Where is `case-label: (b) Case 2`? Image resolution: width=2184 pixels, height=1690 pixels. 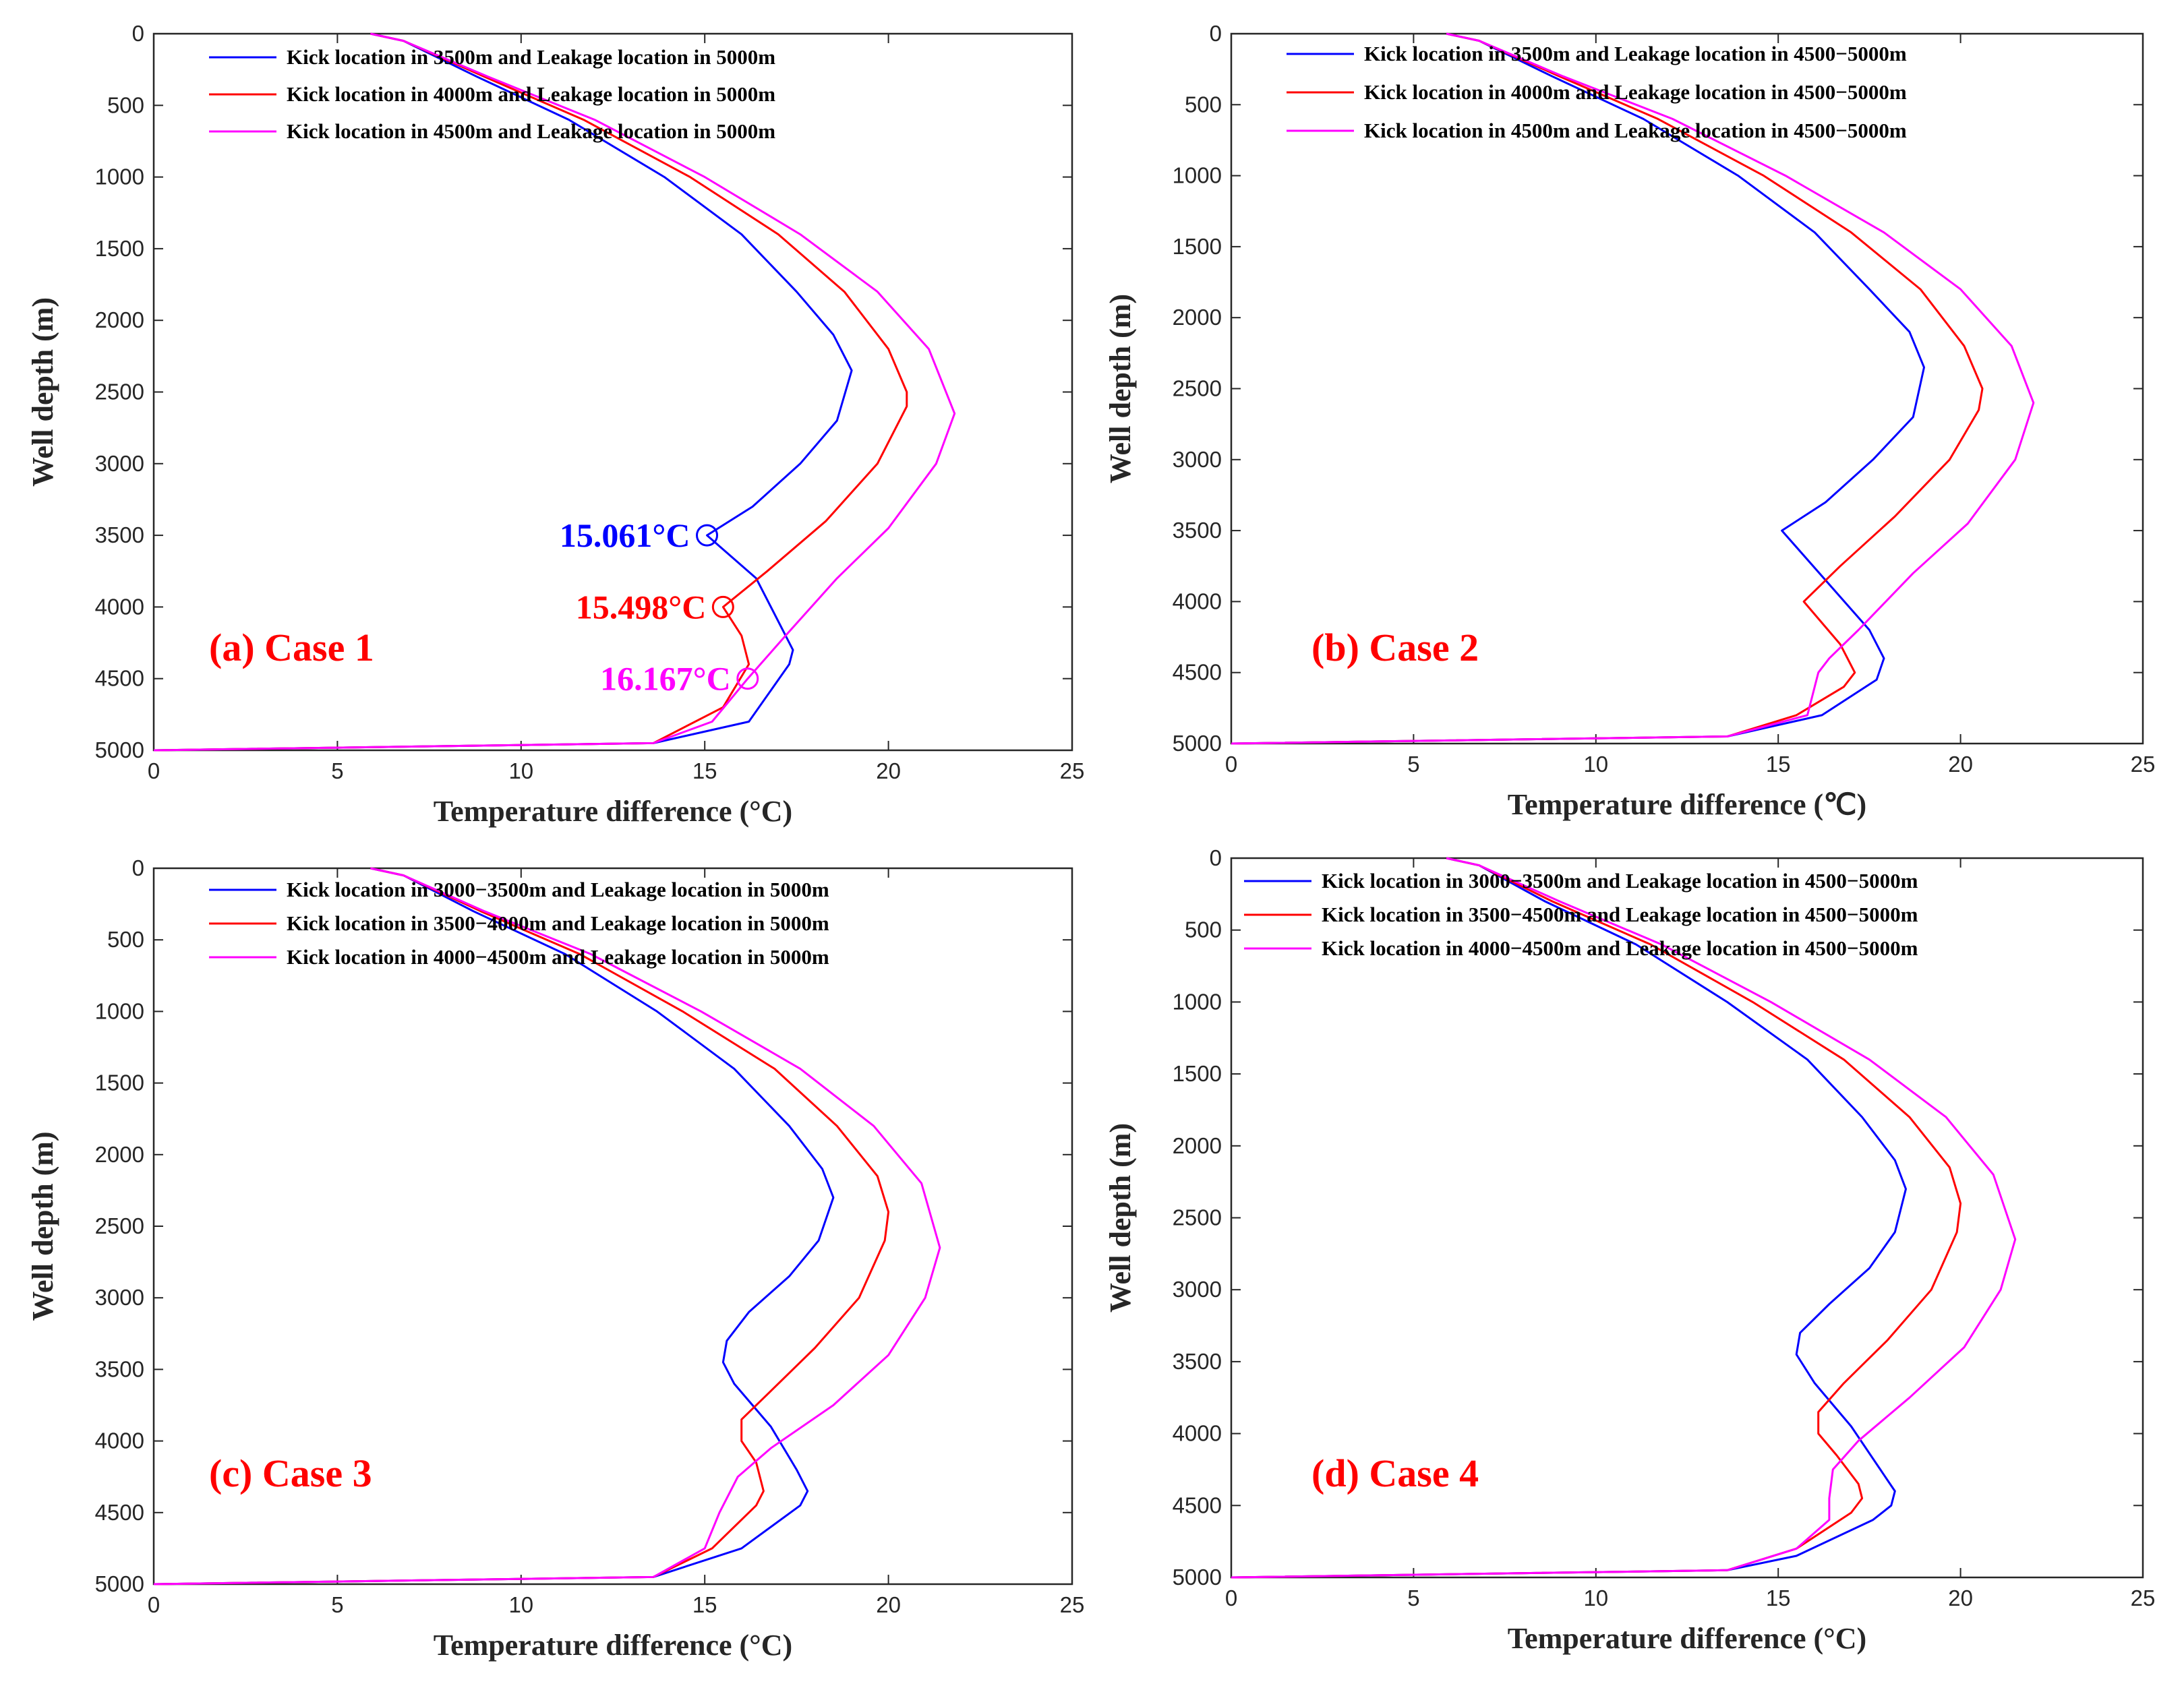
case-label: (b) Case 2 is located at coordinates (1395, 647).